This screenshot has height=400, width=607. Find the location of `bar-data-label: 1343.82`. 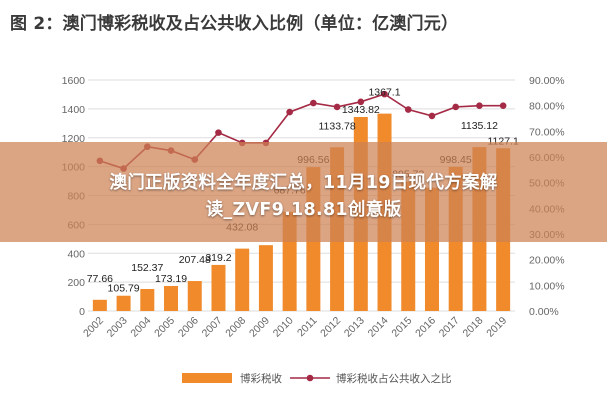

bar-data-label: 1343.82 is located at coordinates (361, 110).